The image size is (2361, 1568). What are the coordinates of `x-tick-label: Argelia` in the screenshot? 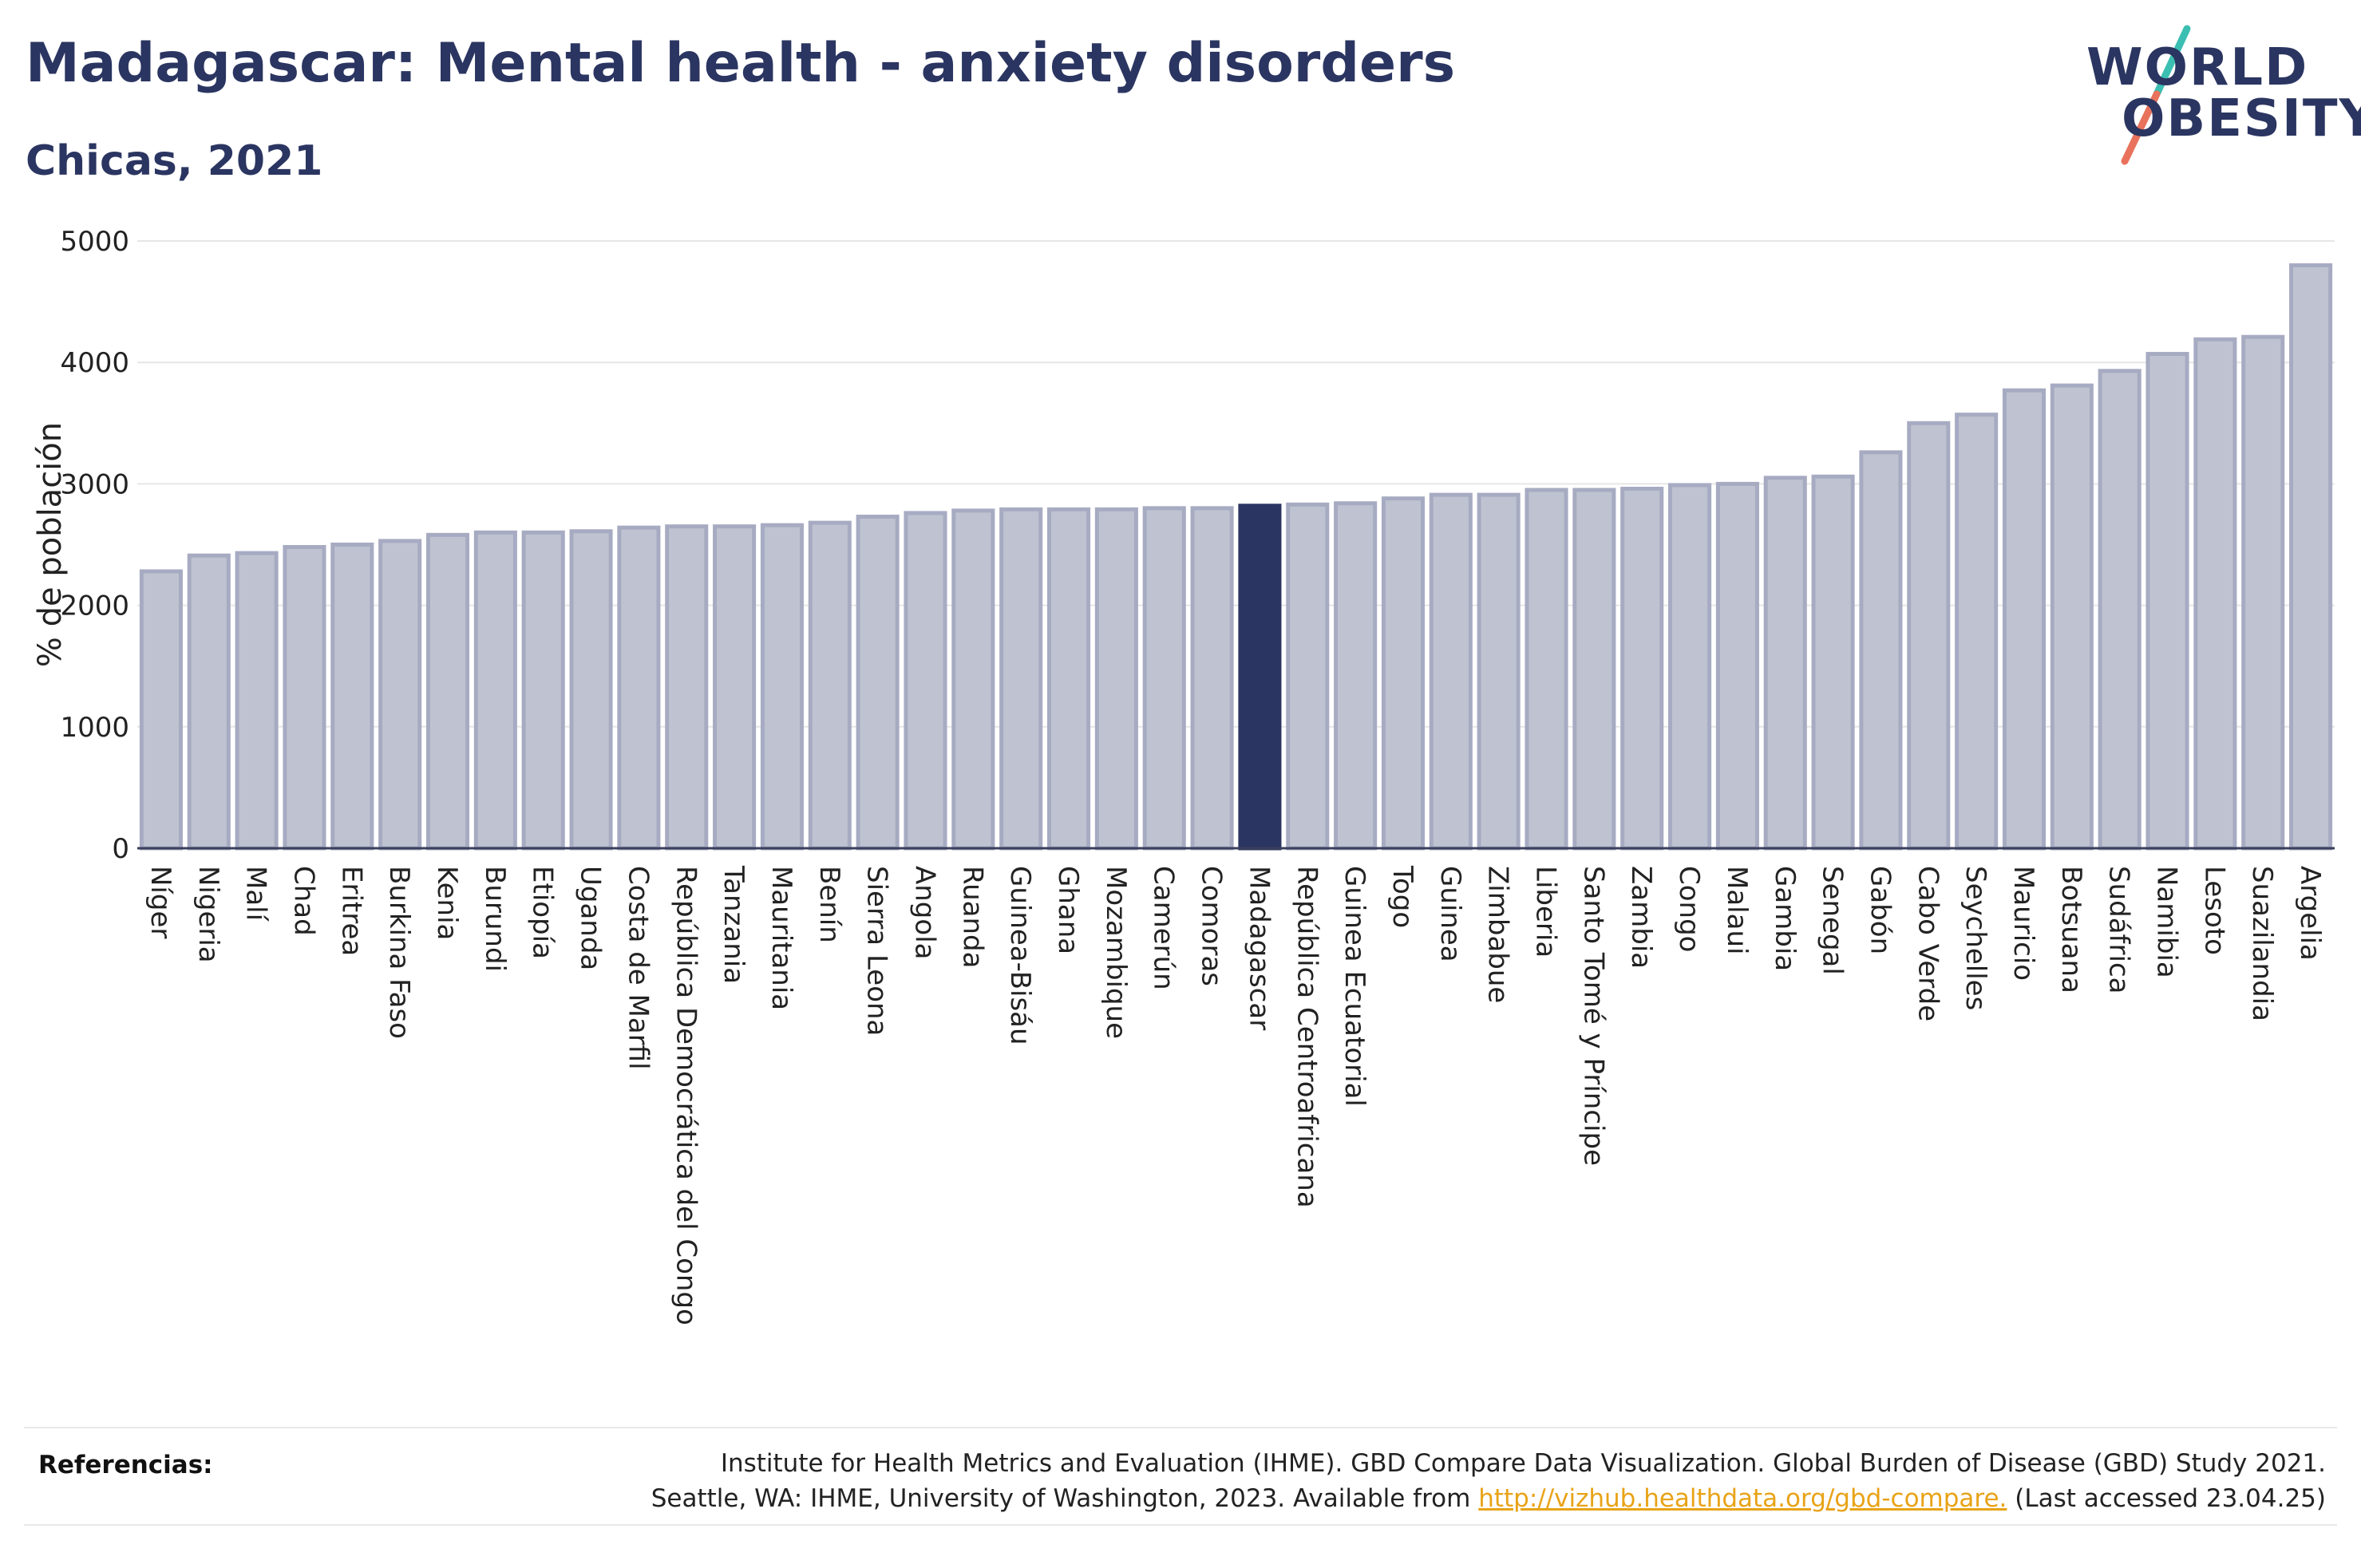 It's located at (2310, 913).